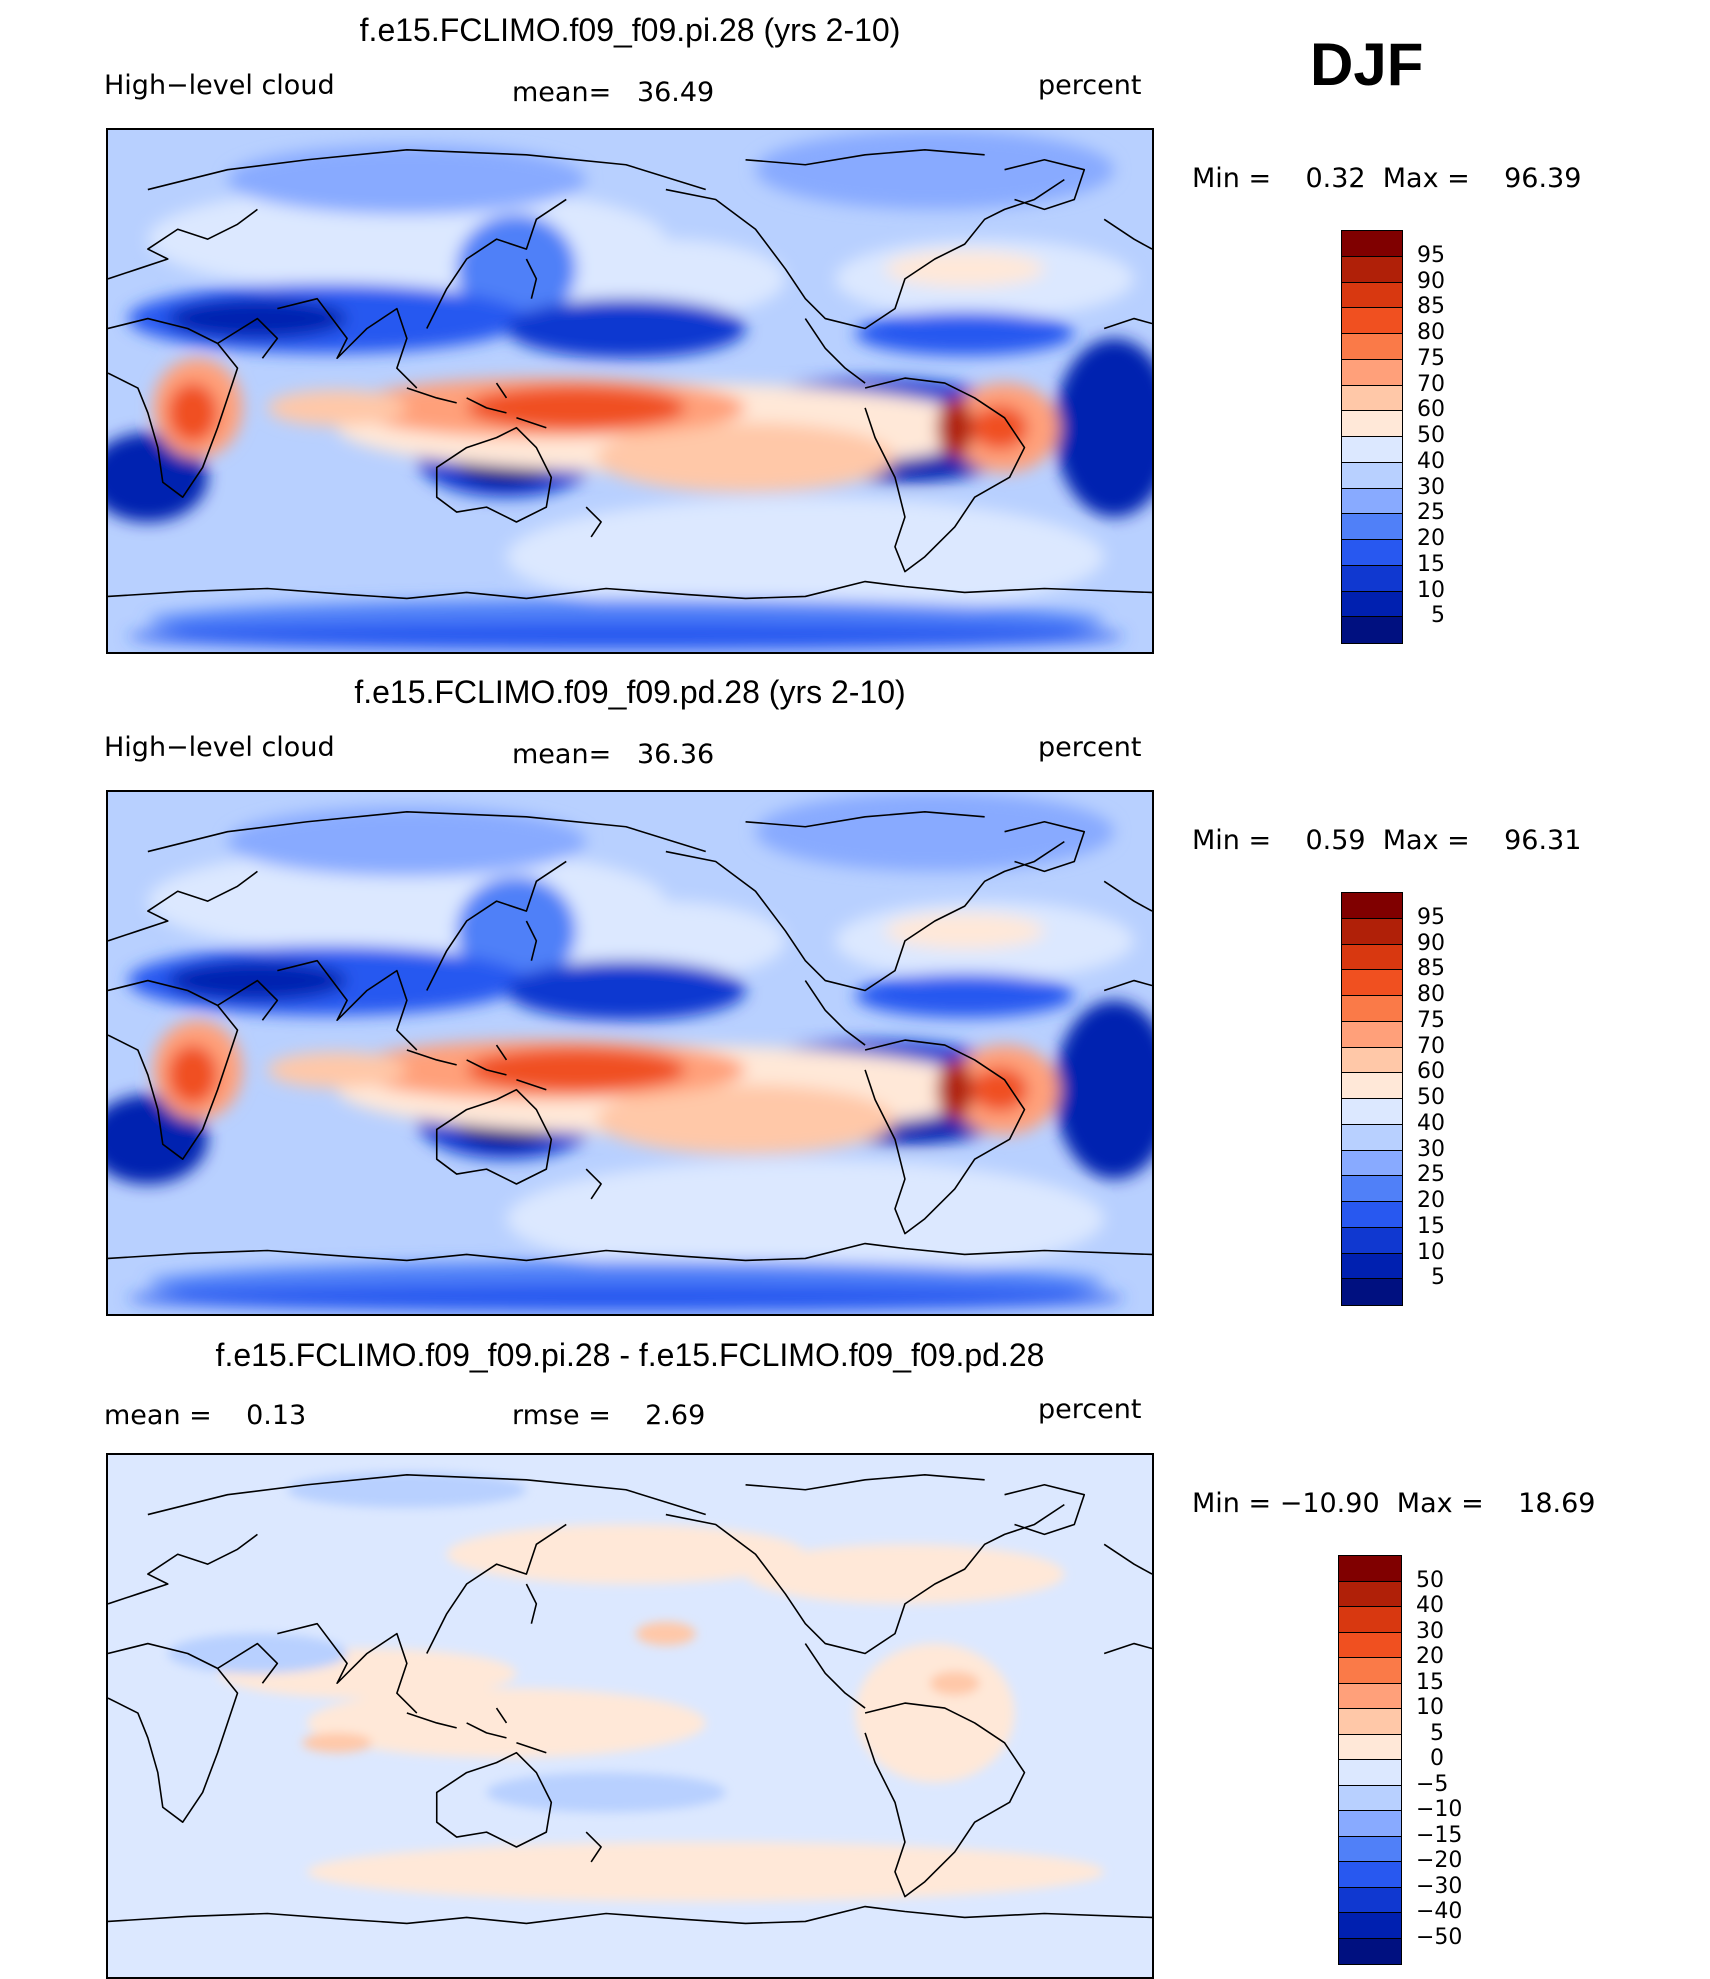 The height and width of the screenshot is (1979, 1710). Describe the element at coordinates (1431, 410) in the screenshot. I see `colorbar-level-label: 60` at that location.